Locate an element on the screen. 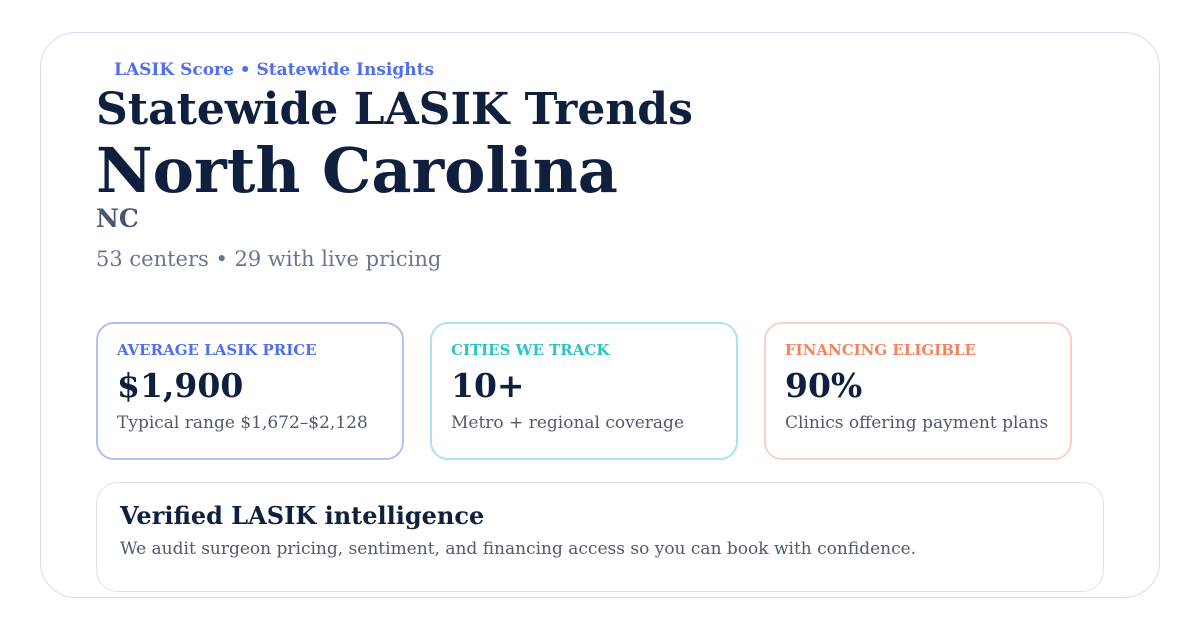 The height and width of the screenshot is (630, 1200). stat-note: Metro + regional coverage is located at coordinates (568, 423).